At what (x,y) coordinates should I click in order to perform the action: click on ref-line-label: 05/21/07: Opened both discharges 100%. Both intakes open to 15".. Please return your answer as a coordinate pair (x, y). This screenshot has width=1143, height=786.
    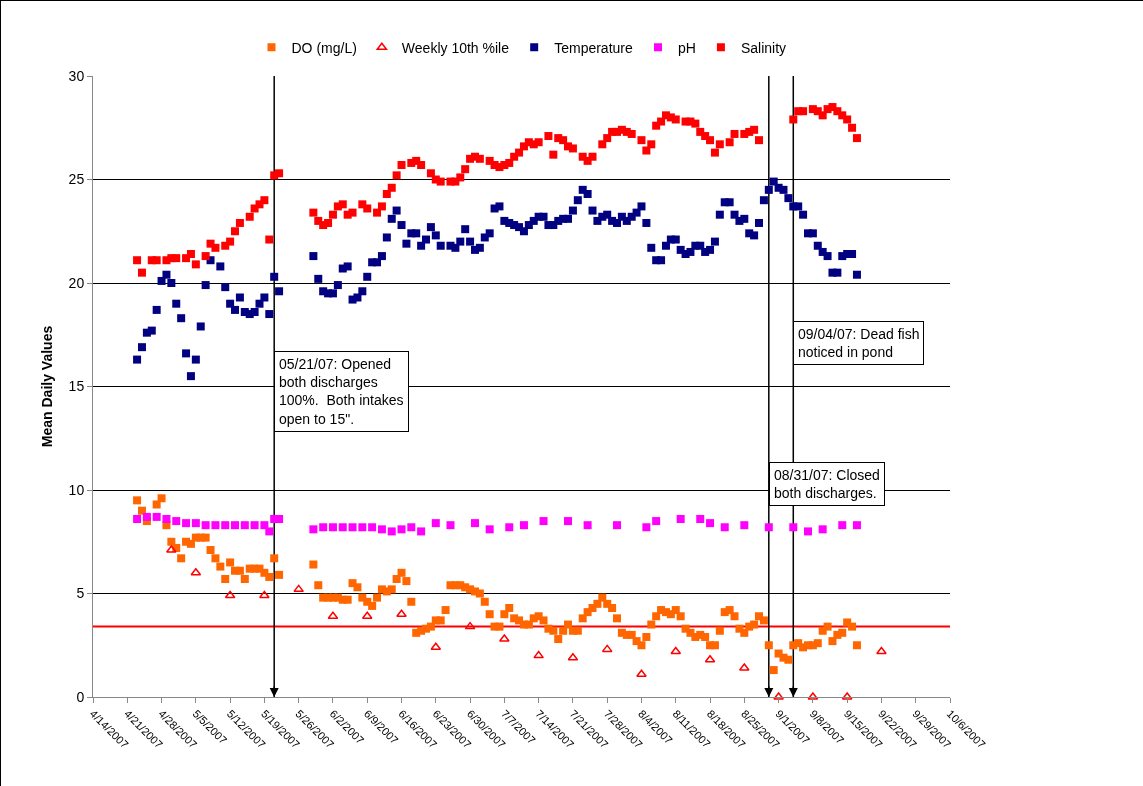
    Looking at the image, I should click on (341, 391).